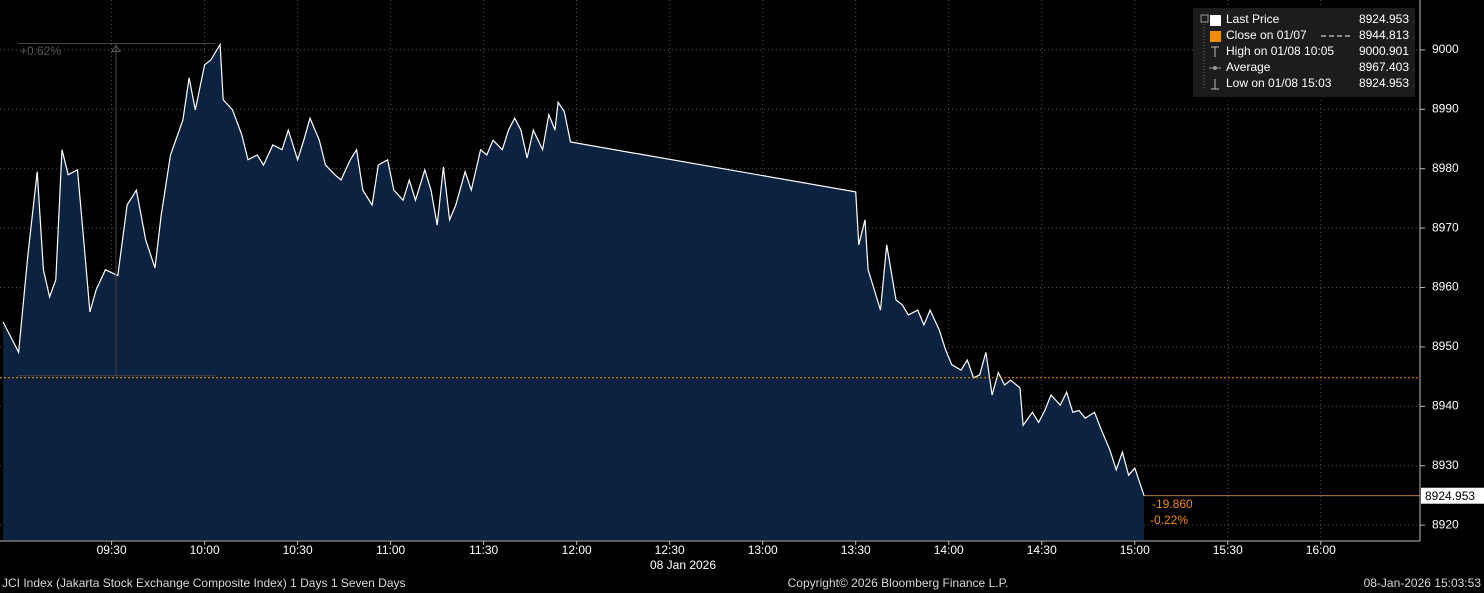 The width and height of the screenshot is (1484, 593). What do you see at coordinates (1445, 406) in the screenshot?
I see `y-tick-label: 8940` at bounding box center [1445, 406].